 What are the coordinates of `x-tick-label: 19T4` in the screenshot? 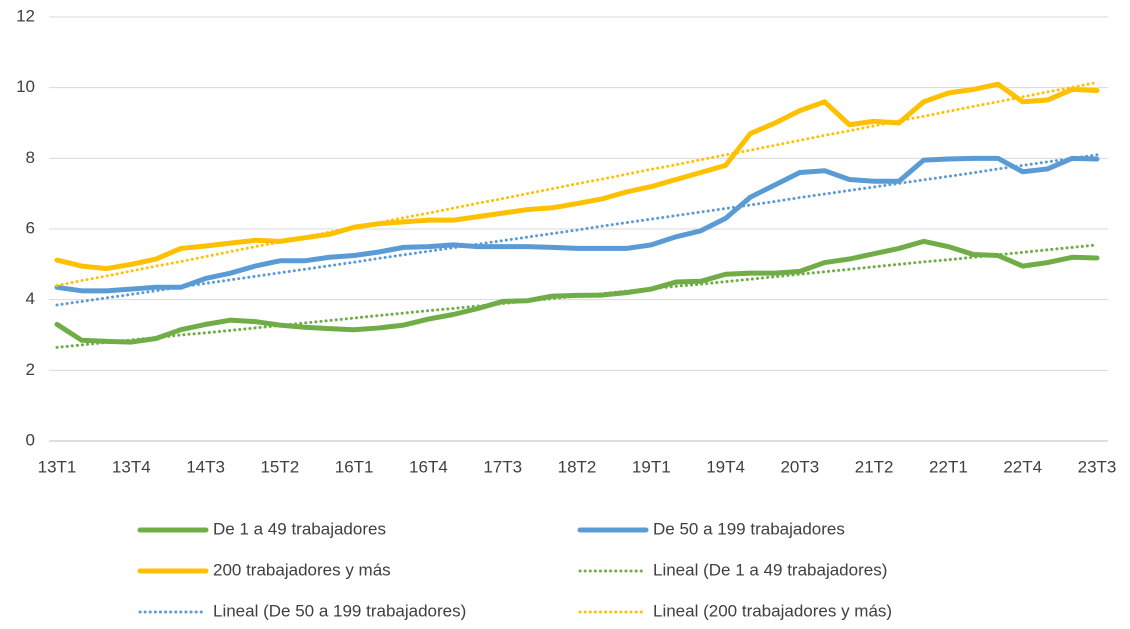 It's located at (725, 466).